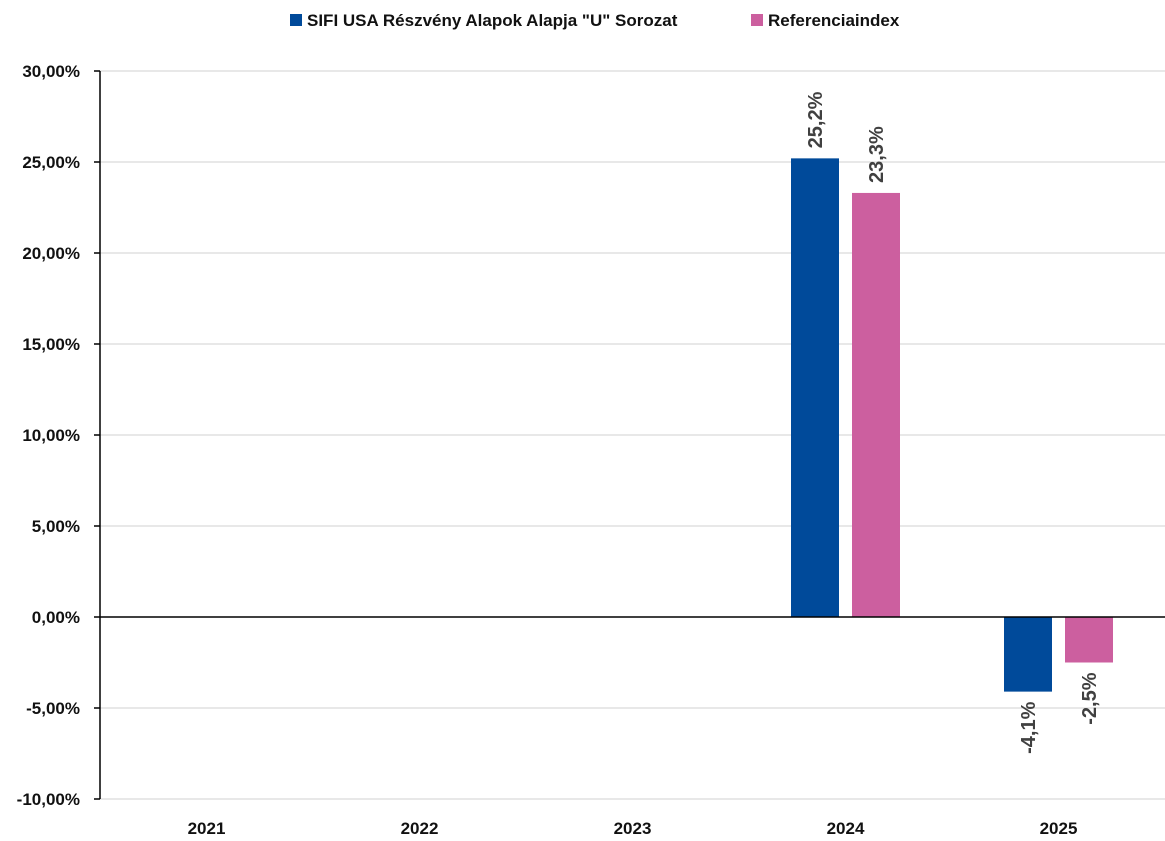 The width and height of the screenshot is (1165, 841). I want to click on bar-fund-2025, so click(1028, 654).